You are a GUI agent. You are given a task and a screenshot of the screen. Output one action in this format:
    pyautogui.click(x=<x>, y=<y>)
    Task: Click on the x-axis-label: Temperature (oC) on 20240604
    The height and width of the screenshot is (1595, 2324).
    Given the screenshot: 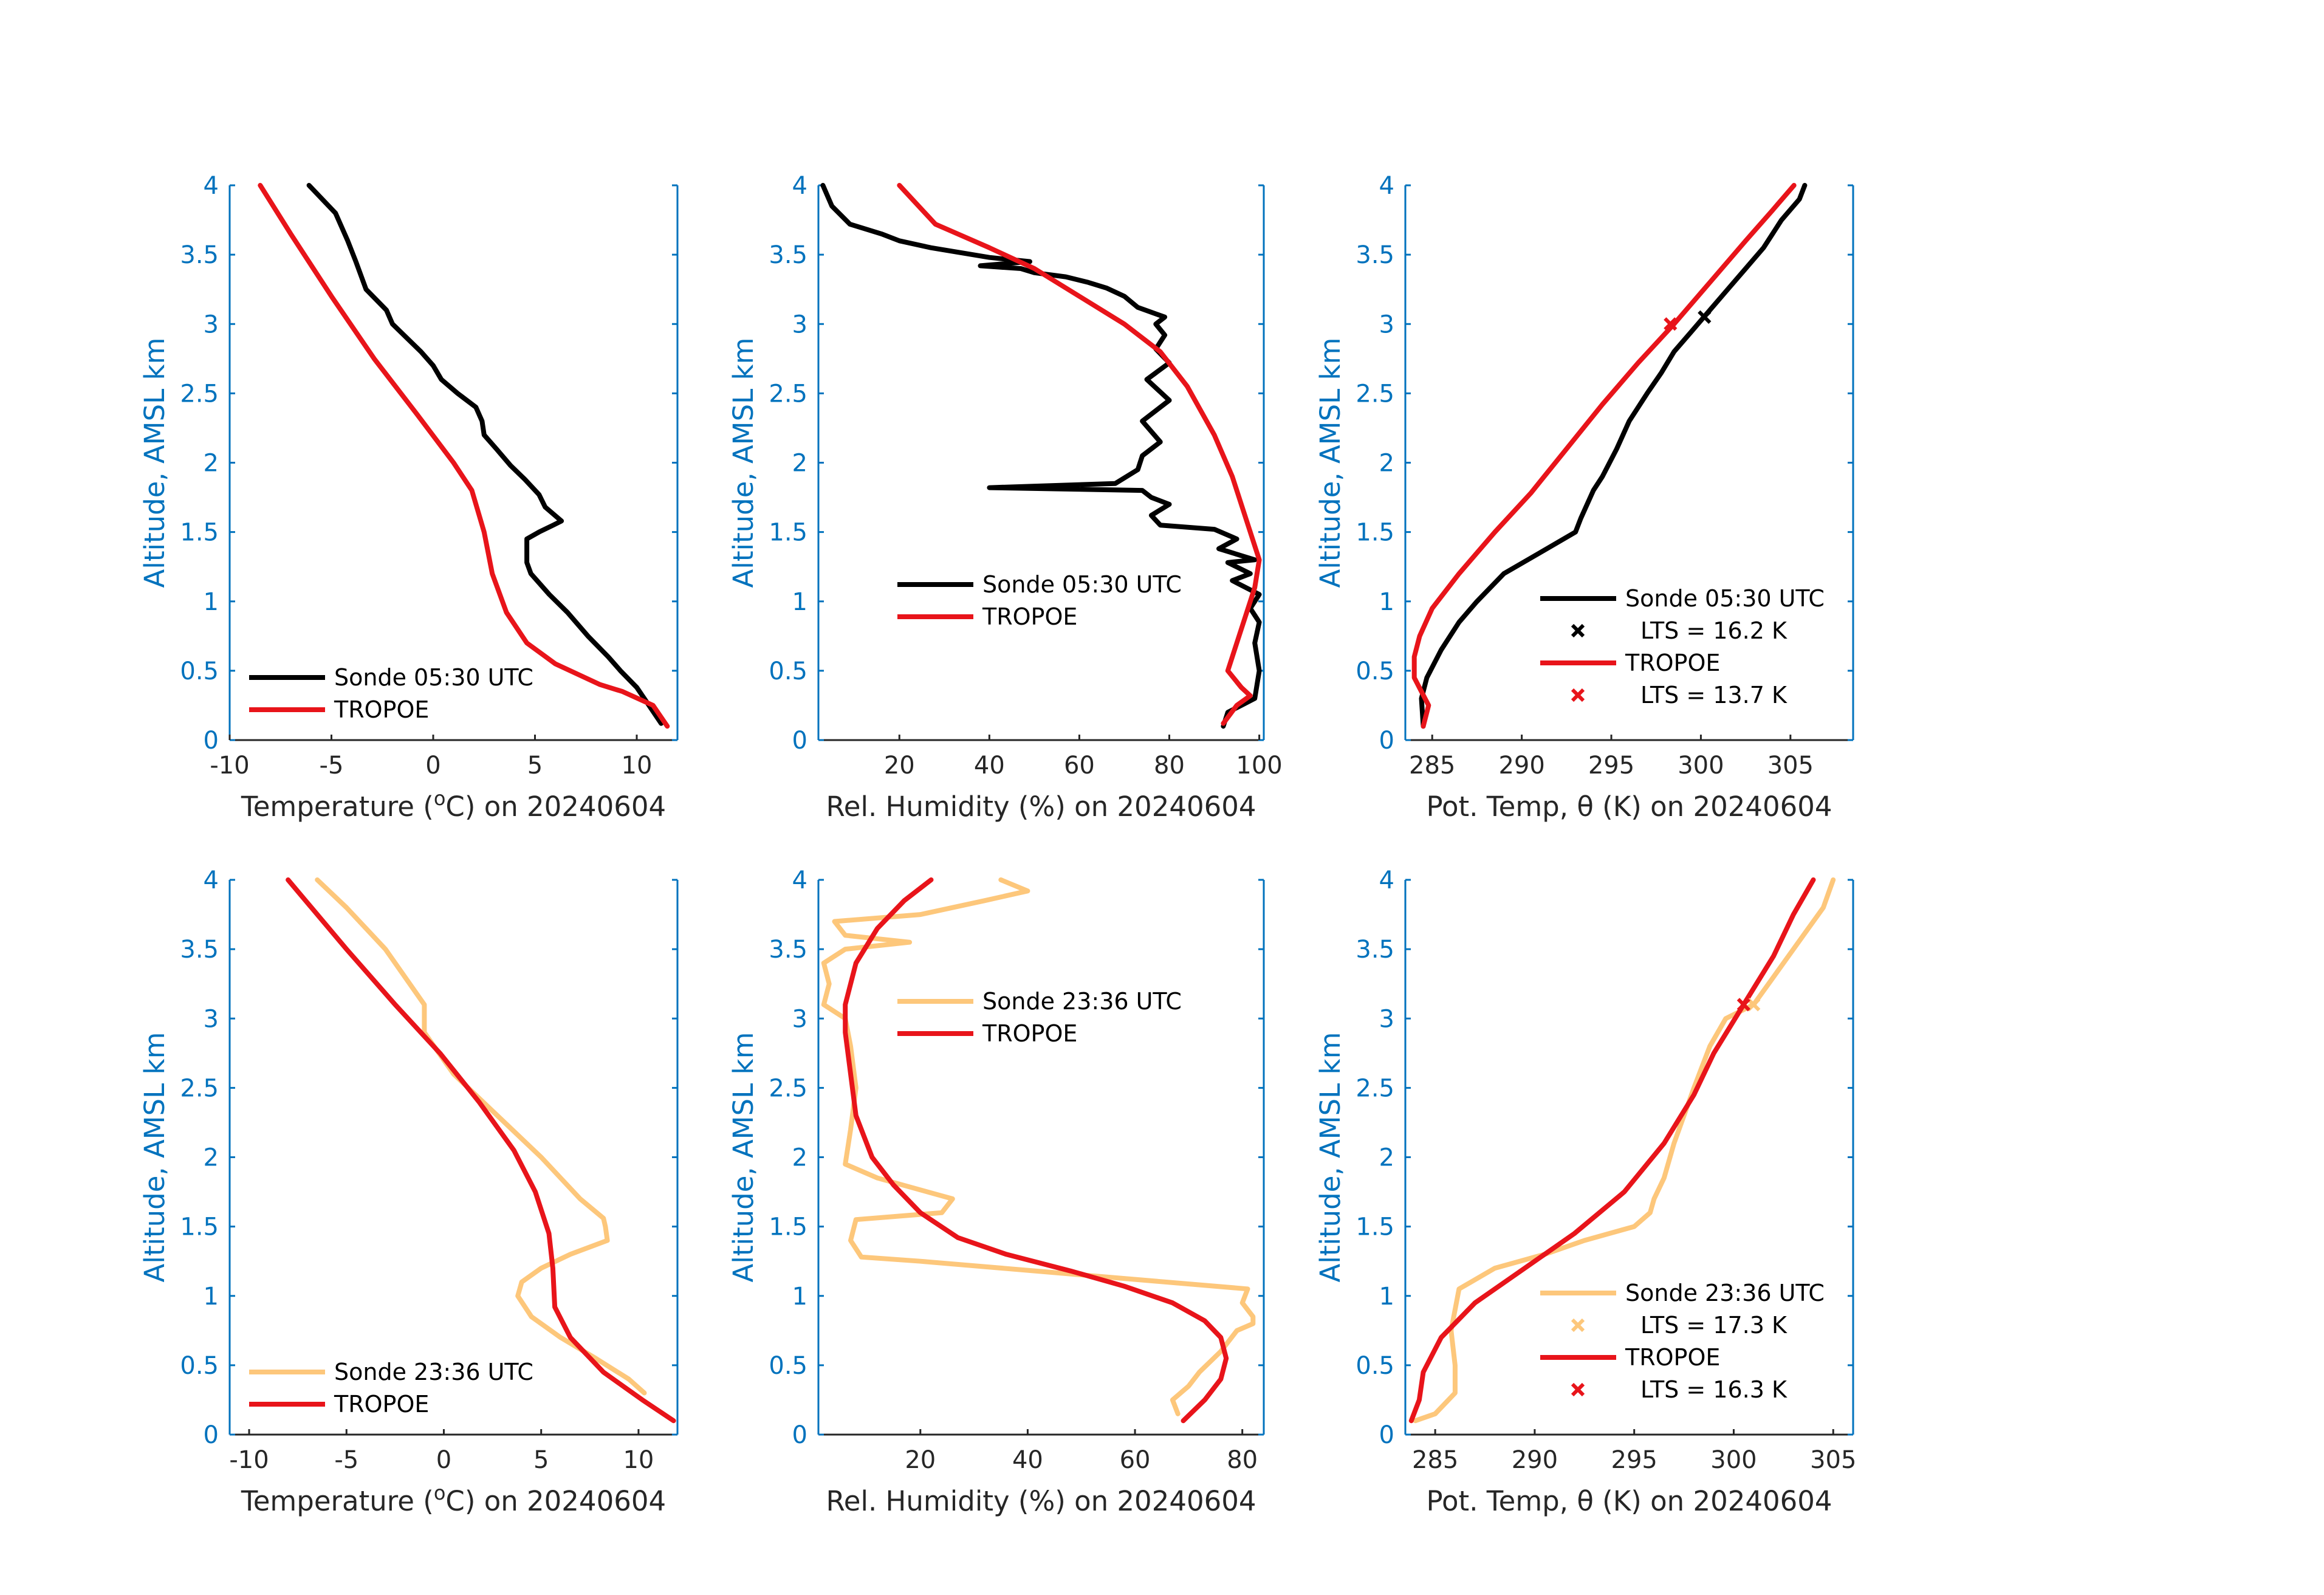 What is the action you would take?
    pyautogui.click(x=454, y=1499)
    